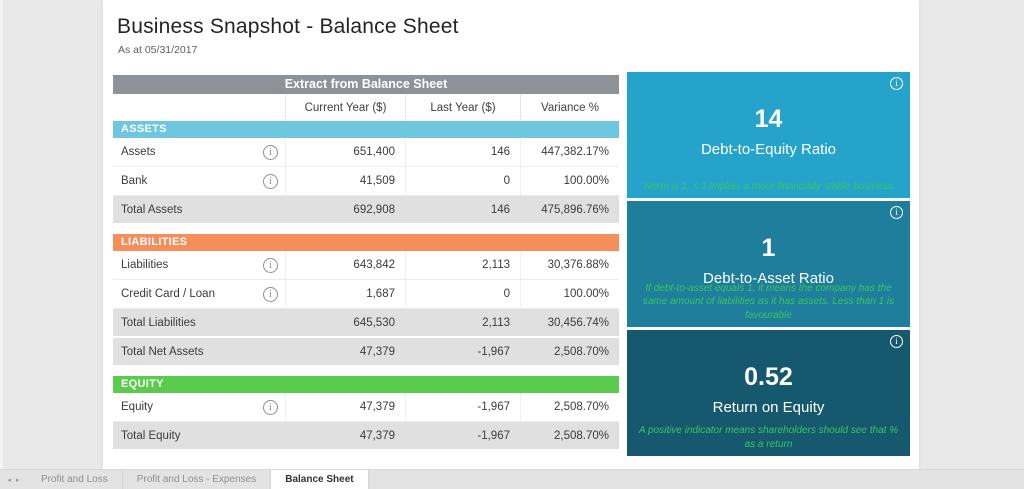 This screenshot has width=1024, height=489. What do you see at coordinates (345, 181) in the screenshot?
I see `row-value-current: 41,509` at bounding box center [345, 181].